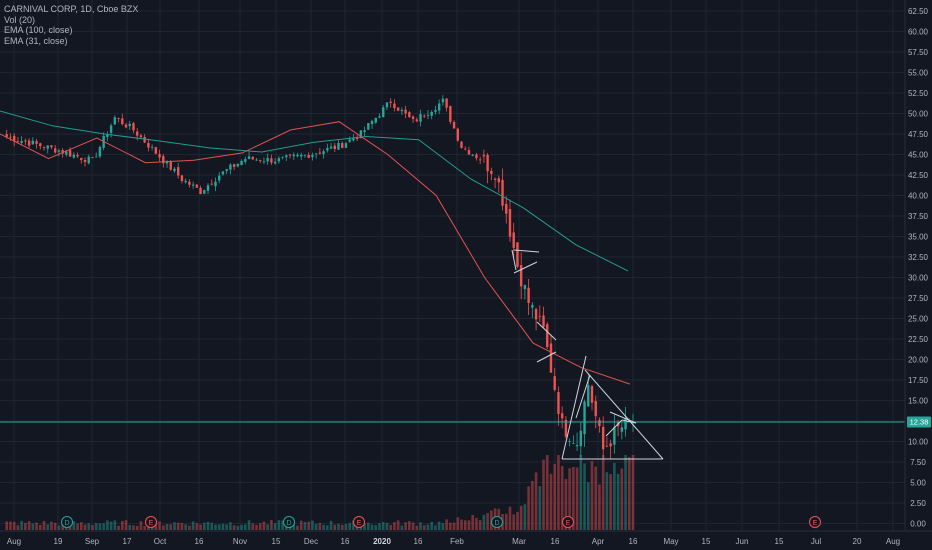 Image resolution: width=932 pixels, height=550 pixels. I want to click on pattern-drawings, so click(587, 354).